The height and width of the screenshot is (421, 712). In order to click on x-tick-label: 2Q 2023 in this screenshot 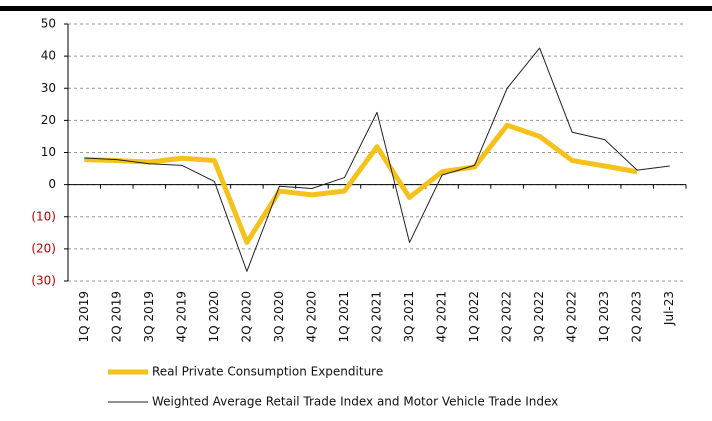, I will do `click(637, 316)`.